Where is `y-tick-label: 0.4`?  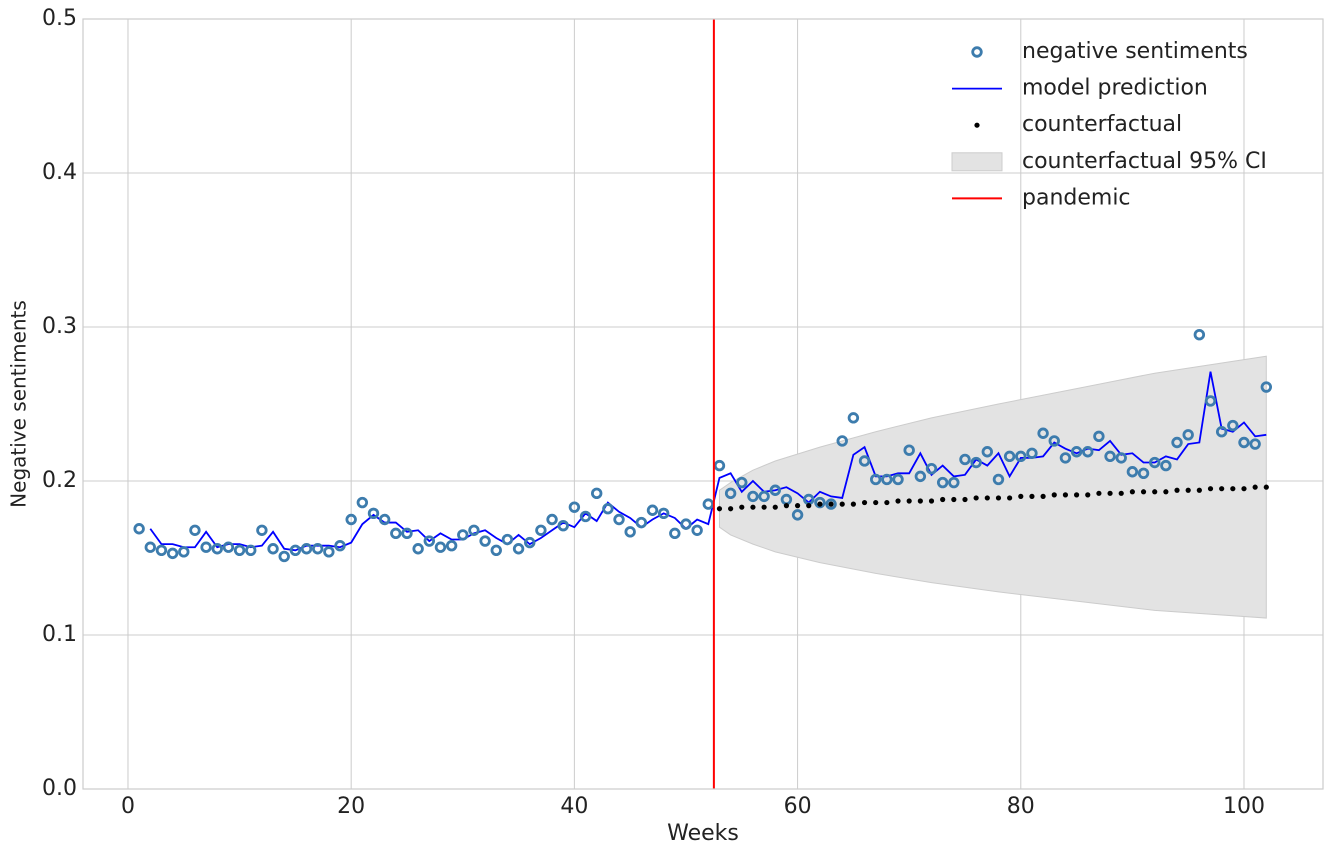 y-tick-label: 0.4 is located at coordinates (59, 172).